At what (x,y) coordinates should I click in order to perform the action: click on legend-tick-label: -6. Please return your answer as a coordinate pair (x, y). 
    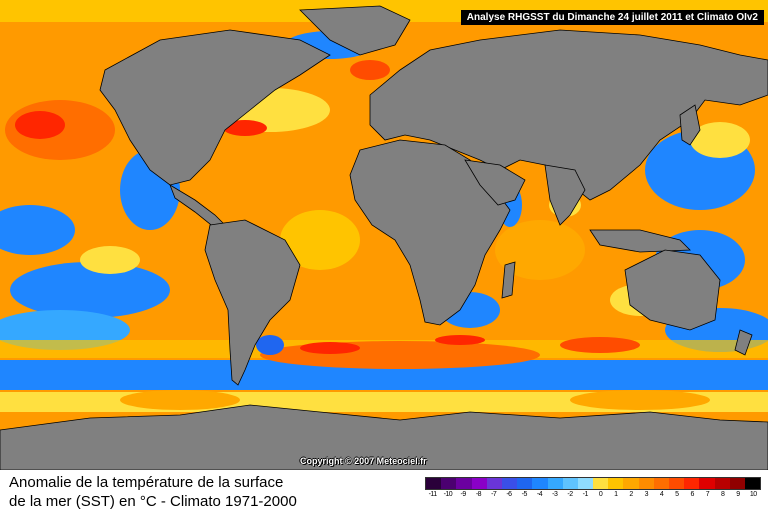
    Looking at the image, I should click on (509, 494).